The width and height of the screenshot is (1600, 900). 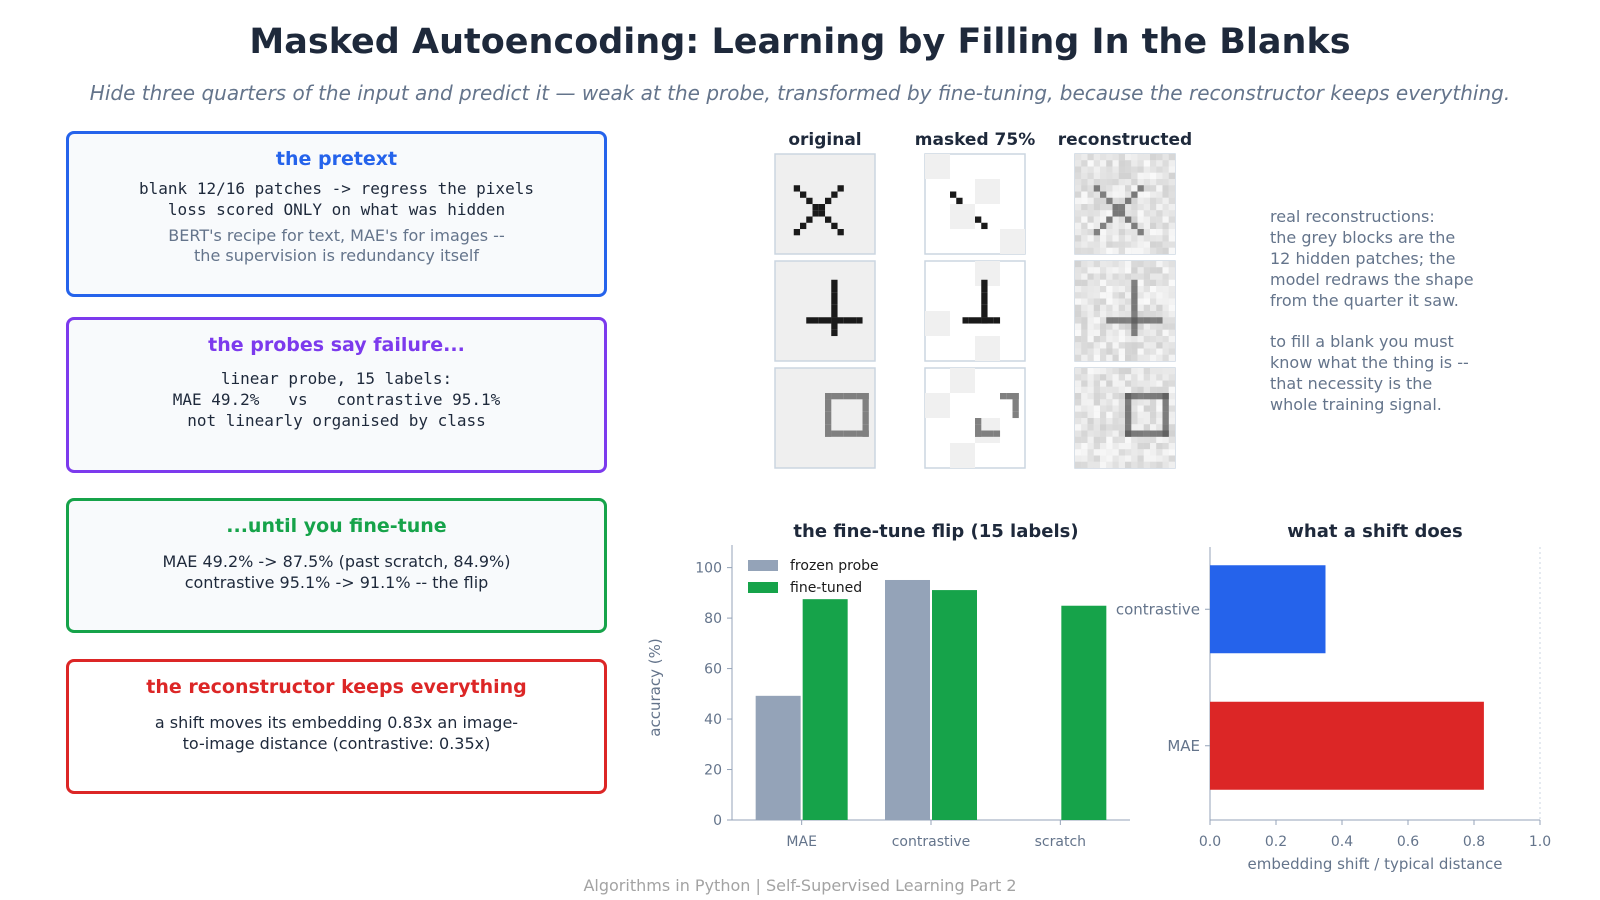 What do you see at coordinates (336, 399) in the screenshot?
I see `card-probes-line-2: MAE 49.2% vs contrastive 95.1%` at bounding box center [336, 399].